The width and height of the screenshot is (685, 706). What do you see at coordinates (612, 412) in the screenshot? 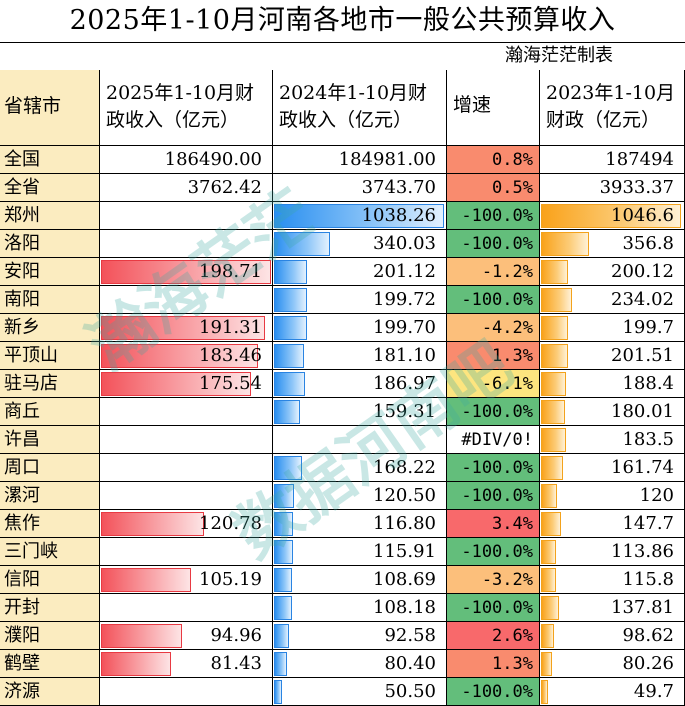
I see `cell-rev2023: 180.01` at bounding box center [612, 412].